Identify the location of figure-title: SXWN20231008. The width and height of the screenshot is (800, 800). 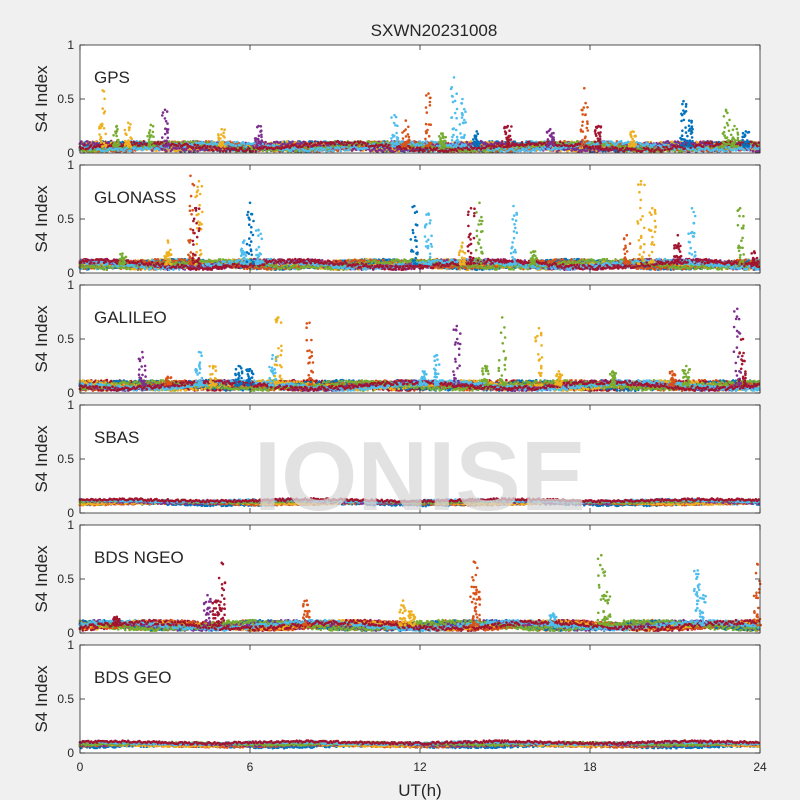
(434, 30).